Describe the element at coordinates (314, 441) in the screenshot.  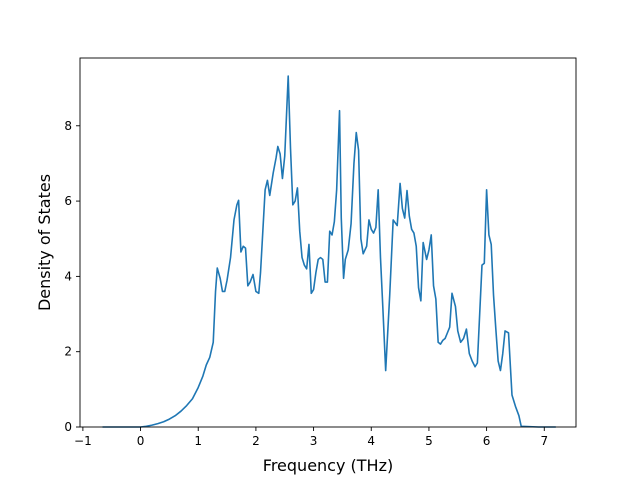
I see `x-tick-label: 3` at that location.